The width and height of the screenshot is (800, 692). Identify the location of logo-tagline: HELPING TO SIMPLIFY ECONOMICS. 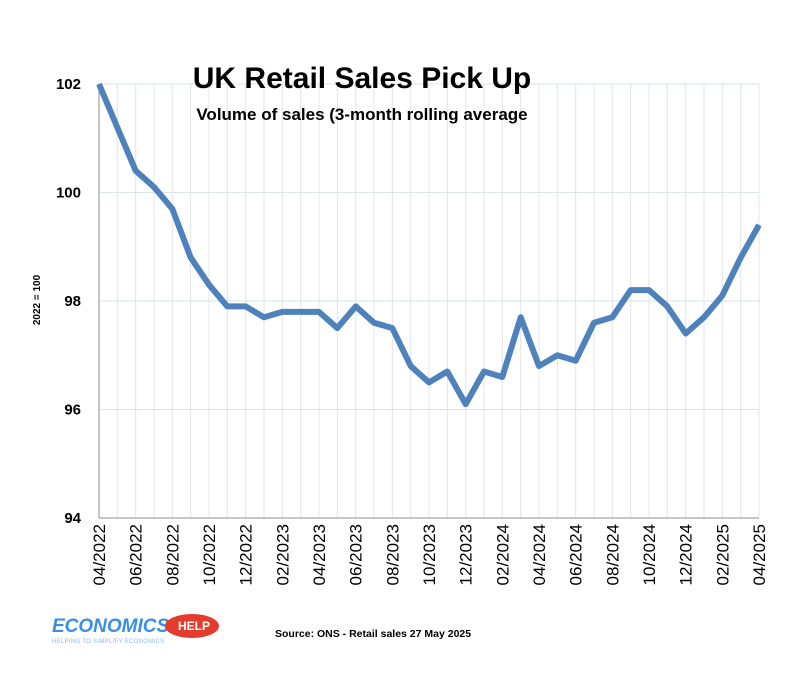
(108, 642).